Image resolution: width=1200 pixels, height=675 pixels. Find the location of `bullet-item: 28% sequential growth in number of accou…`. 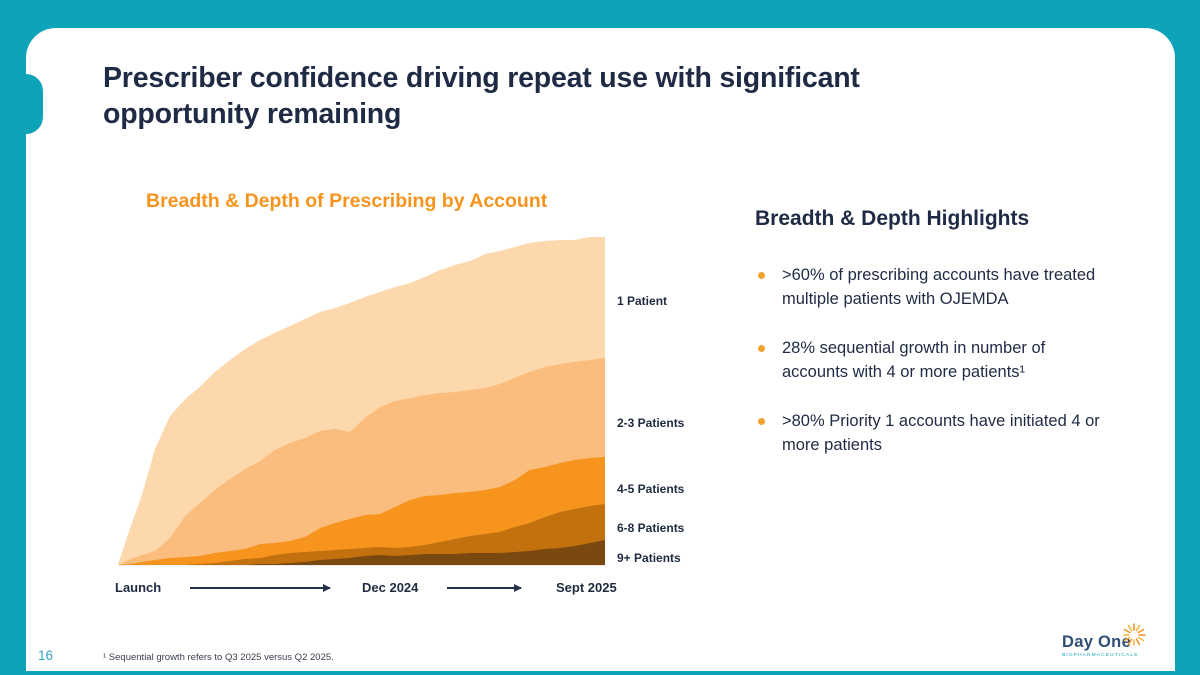

bullet-item: 28% sequential growth in number of accou… is located at coordinates (929, 361).